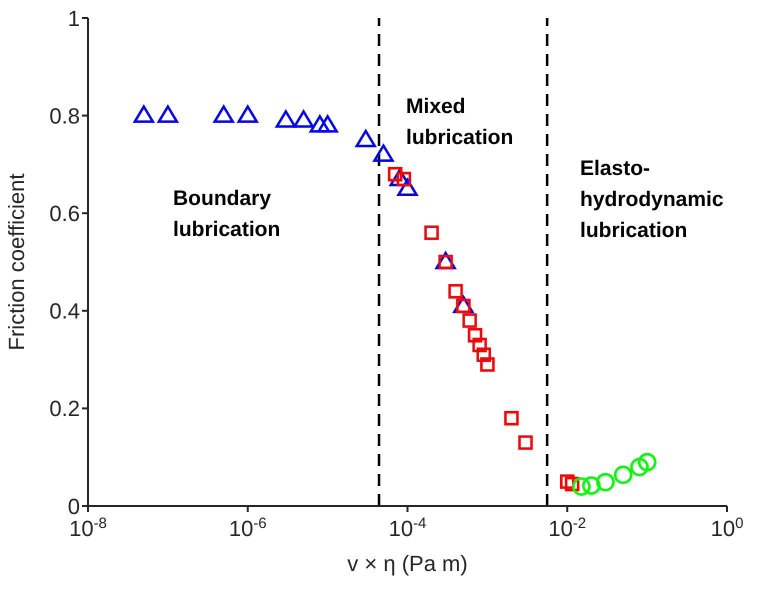  What do you see at coordinates (407, 527) in the screenshot?
I see `x-tick-label: 10$^{-4}$` at bounding box center [407, 527].